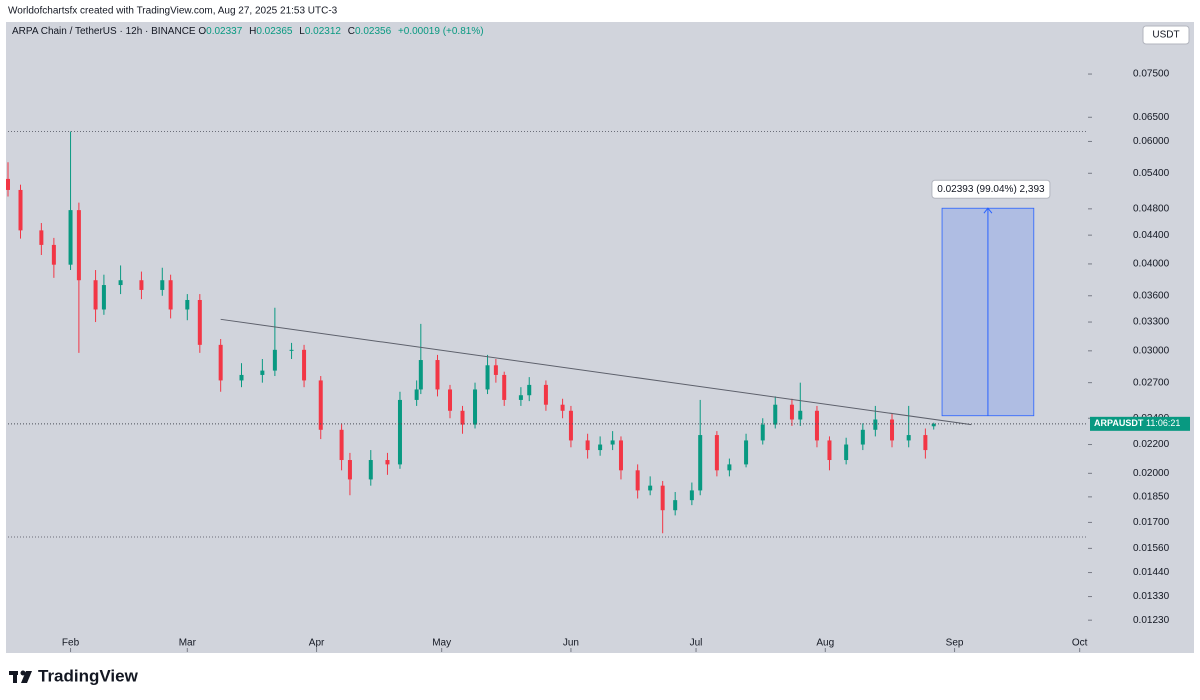 The width and height of the screenshot is (1200, 700). What do you see at coordinates (1151, 322) in the screenshot?
I see `y-tick-label: 0.03300` at bounding box center [1151, 322].